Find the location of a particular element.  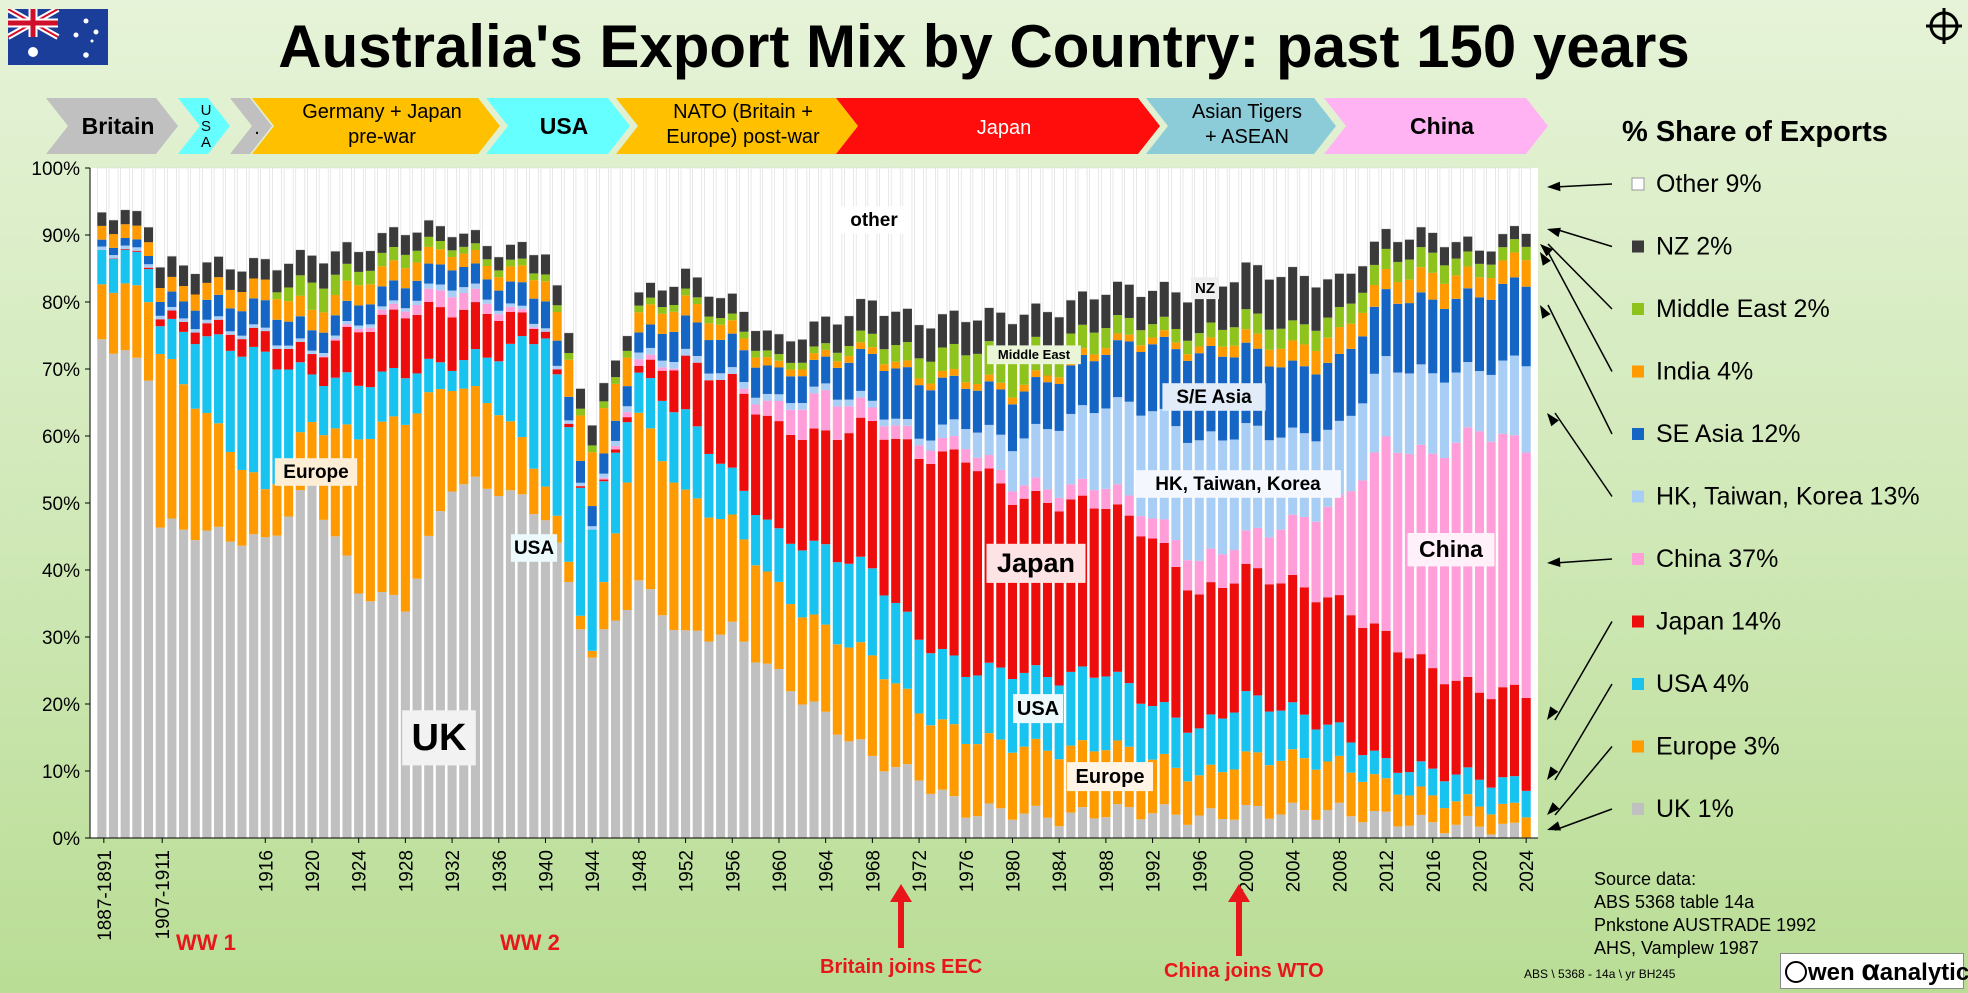

era-label: China is located at coordinates (1442, 126).